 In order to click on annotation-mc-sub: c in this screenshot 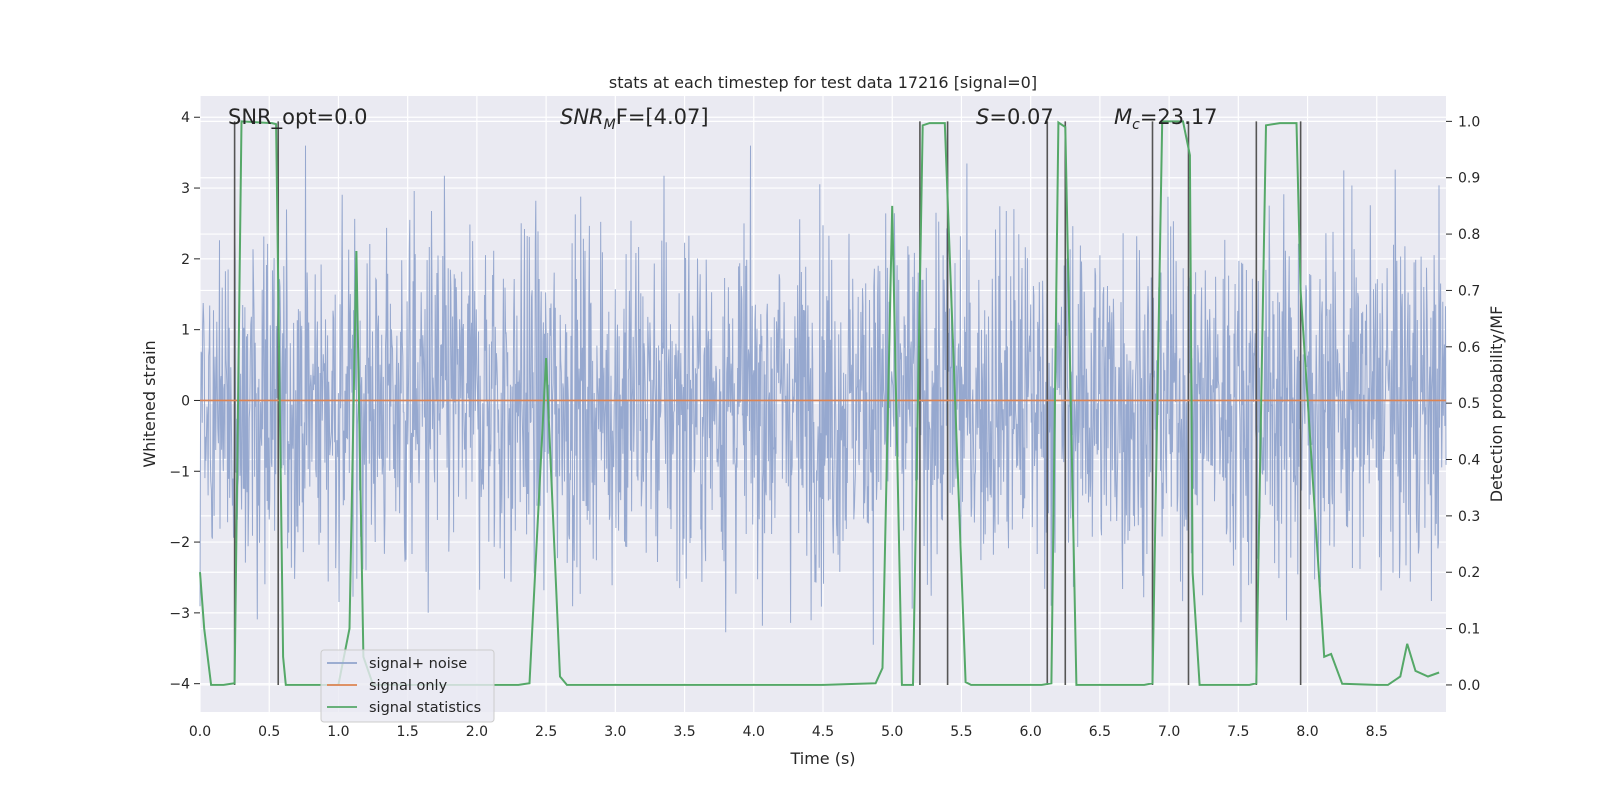, I will do `click(1136, 125)`.